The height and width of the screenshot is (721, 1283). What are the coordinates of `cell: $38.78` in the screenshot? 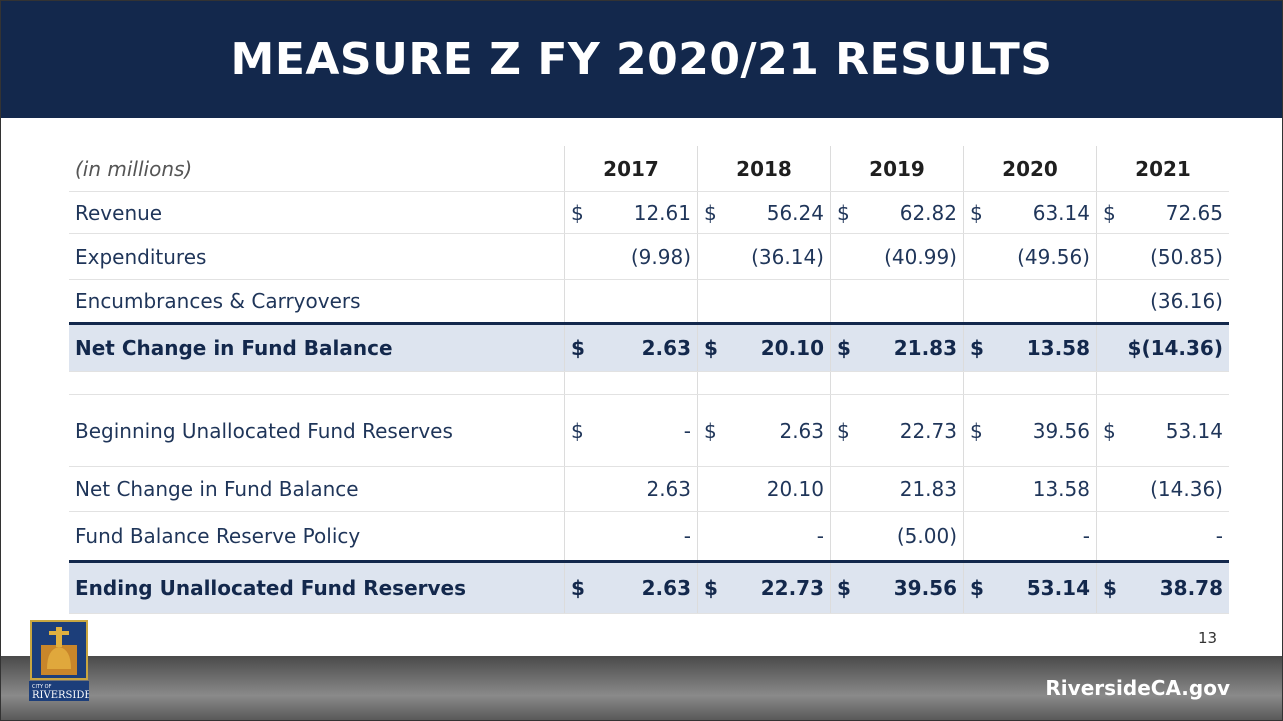 It's located at (1162, 587).